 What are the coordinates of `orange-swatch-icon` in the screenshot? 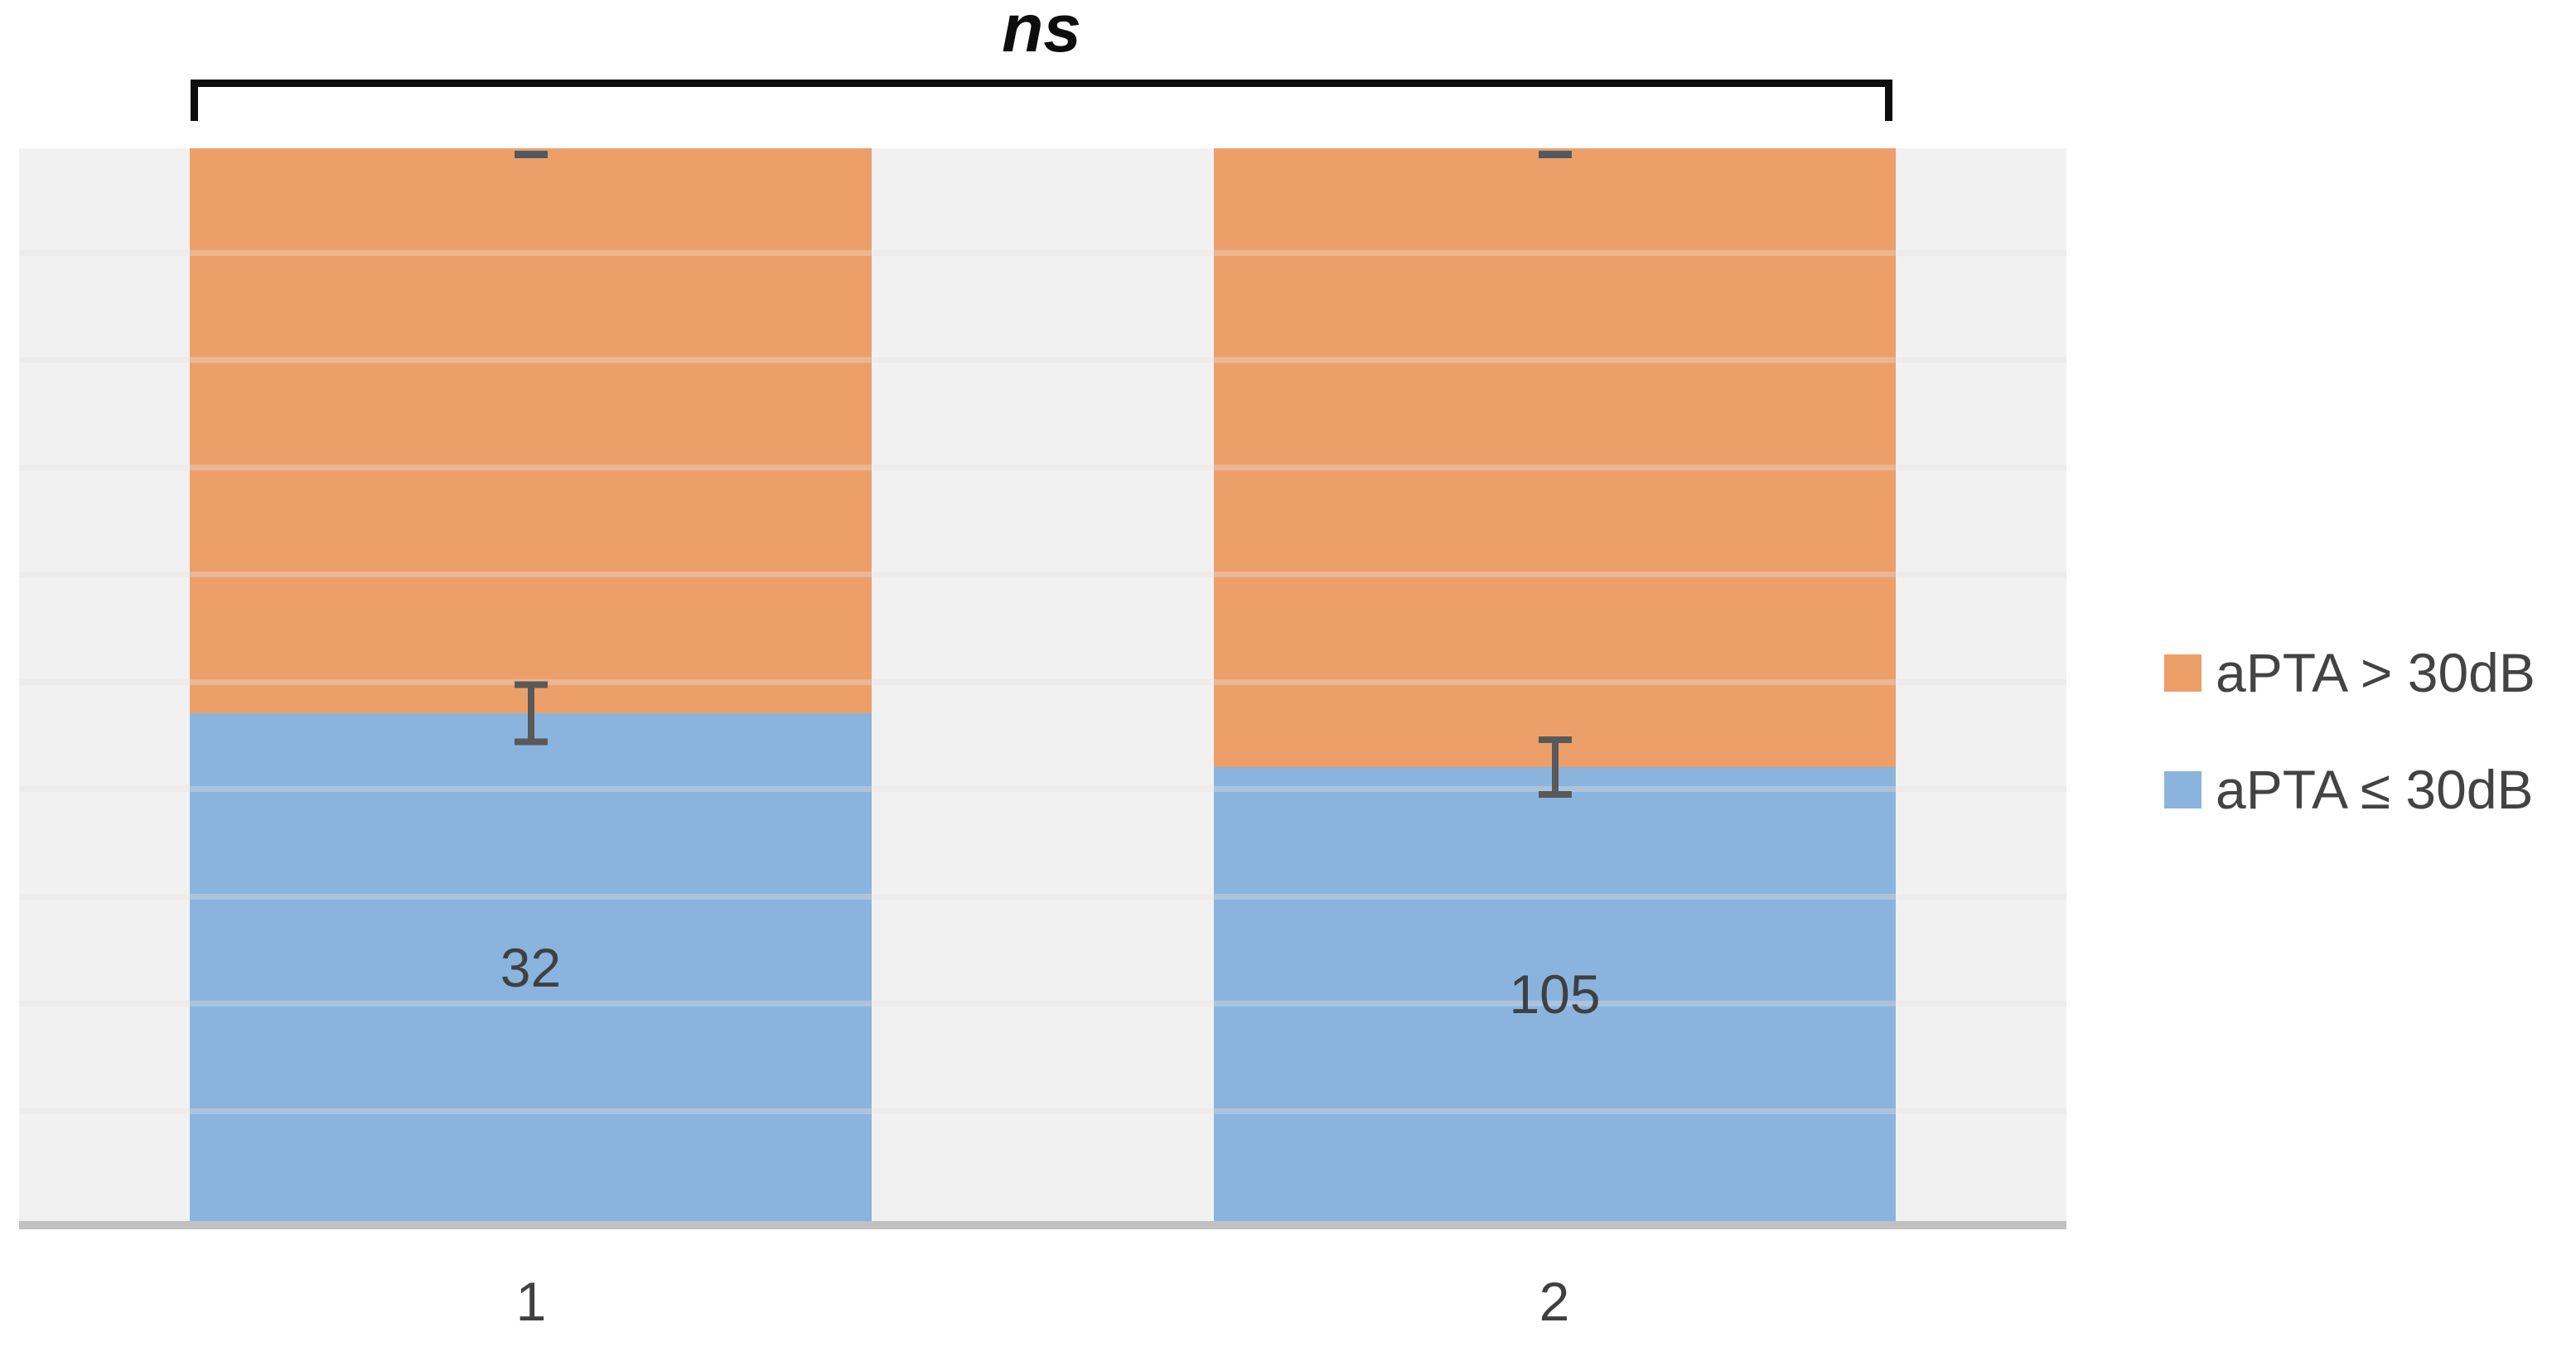 It's located at (2182, 673).